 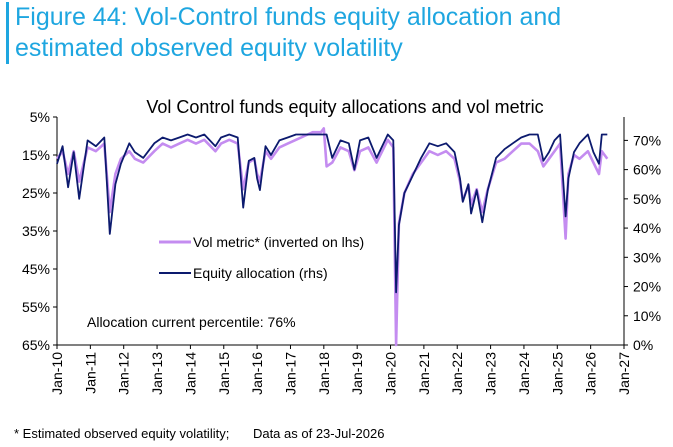 What do you see at coordinates (209, 48) in the screenshot?
I see `figure-title-line-2: estimated observed equity volatility` at bounding box center [209, 48].